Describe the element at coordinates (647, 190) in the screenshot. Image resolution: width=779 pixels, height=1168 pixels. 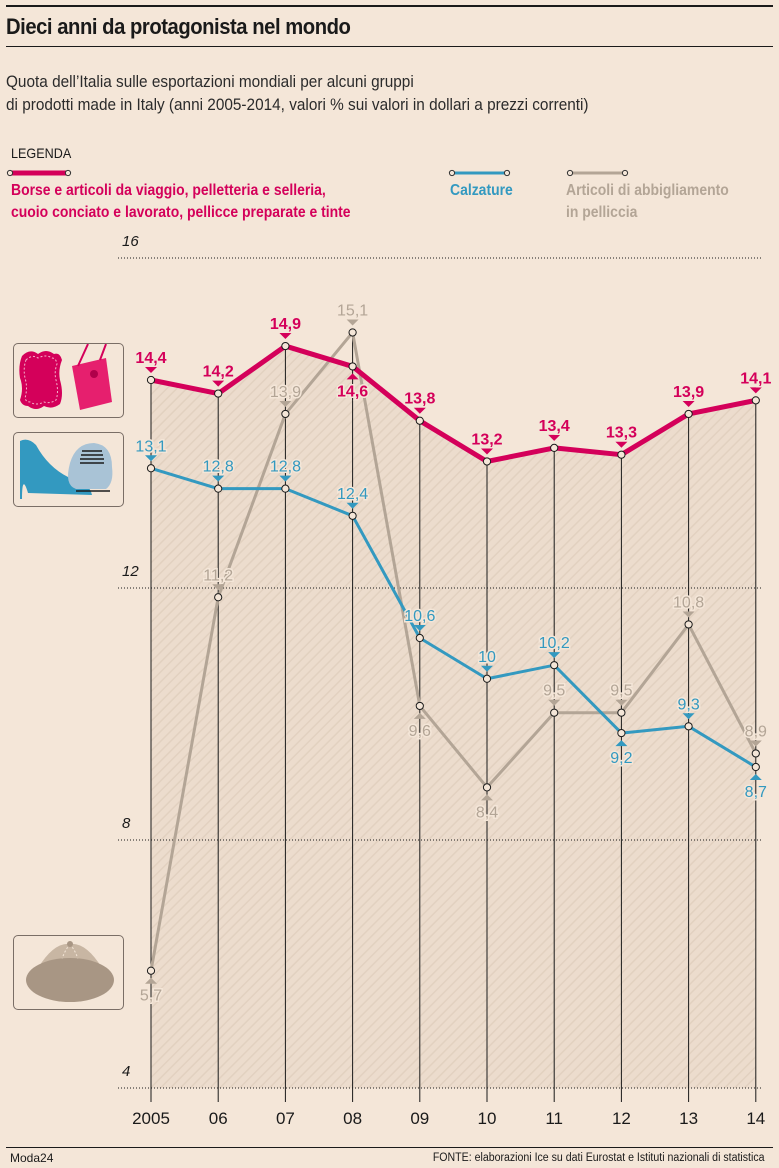
I see `legend-fur-line-1: Articoli di abbigliamento` at that location.